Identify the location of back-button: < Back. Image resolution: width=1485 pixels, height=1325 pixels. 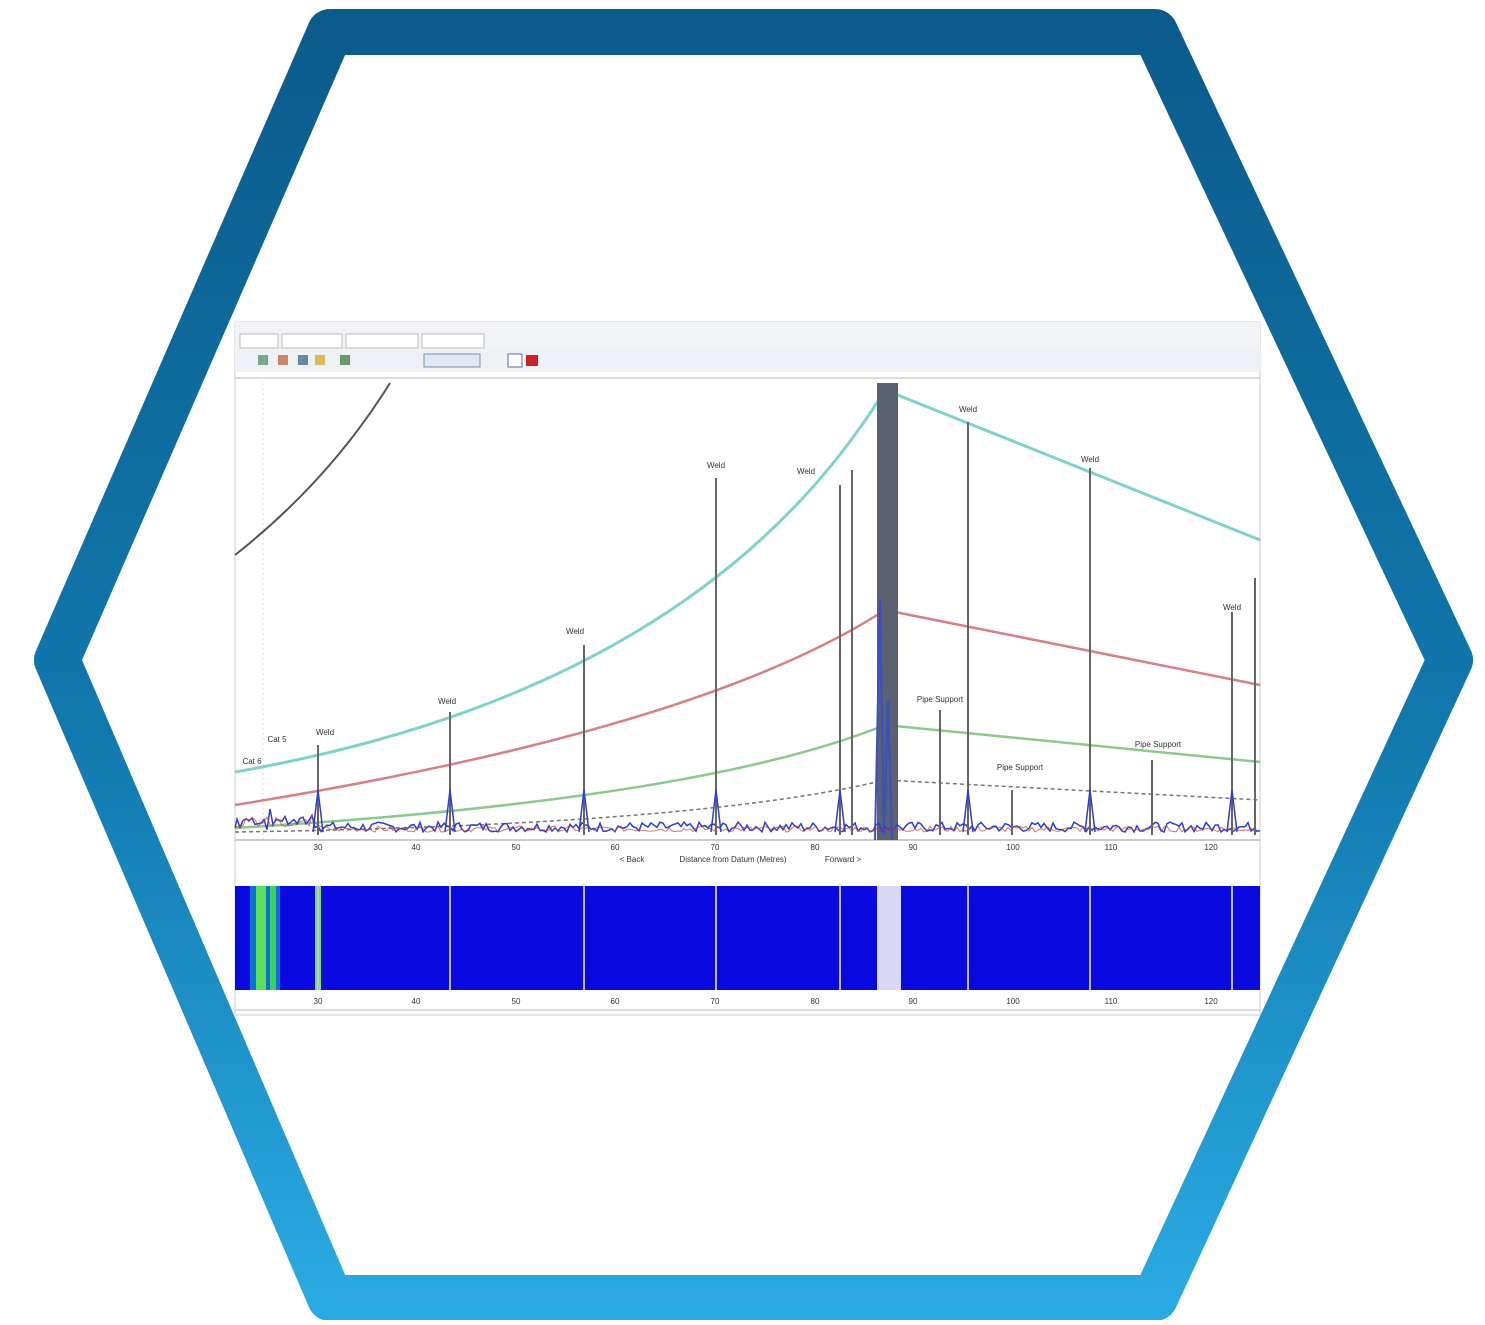
(633, 859).